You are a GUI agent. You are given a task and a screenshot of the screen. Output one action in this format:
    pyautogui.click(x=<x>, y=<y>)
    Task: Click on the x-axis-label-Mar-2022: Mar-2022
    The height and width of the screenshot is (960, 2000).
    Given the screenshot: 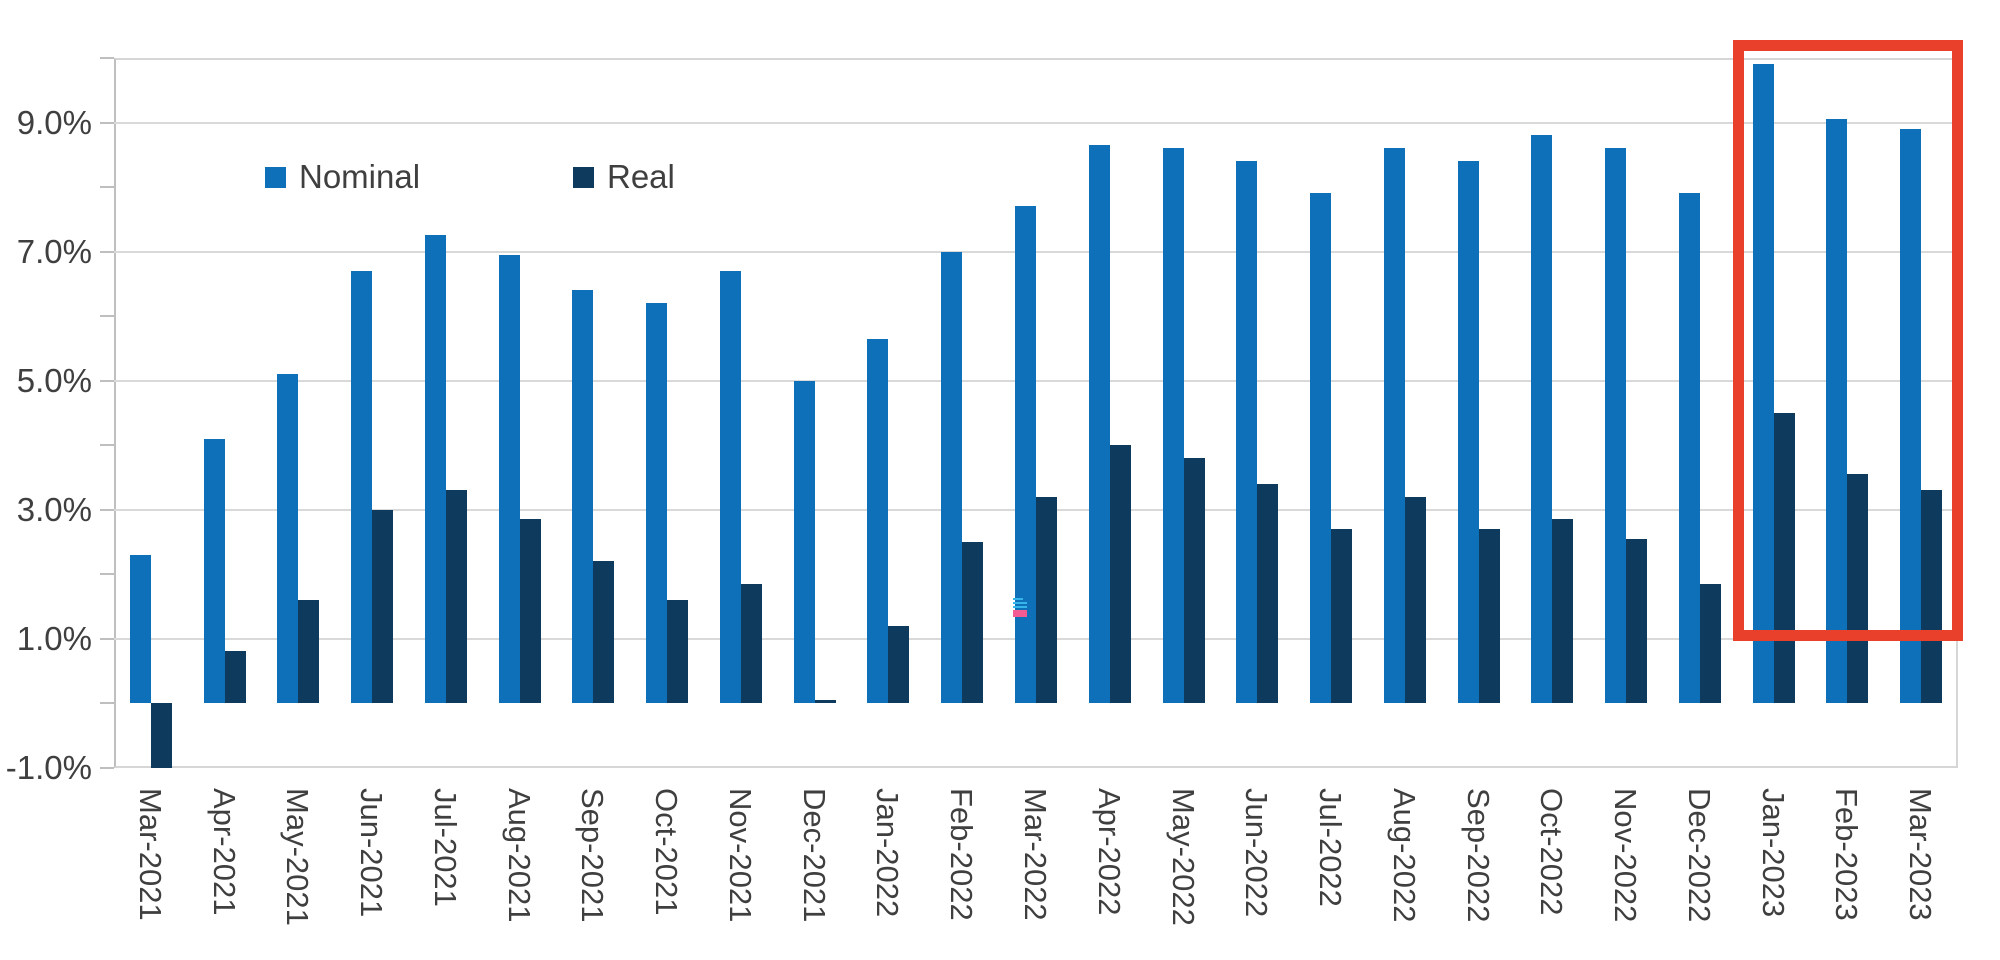 What is the action you would take?
    pyautogui.click(x=1035, y=854)
    